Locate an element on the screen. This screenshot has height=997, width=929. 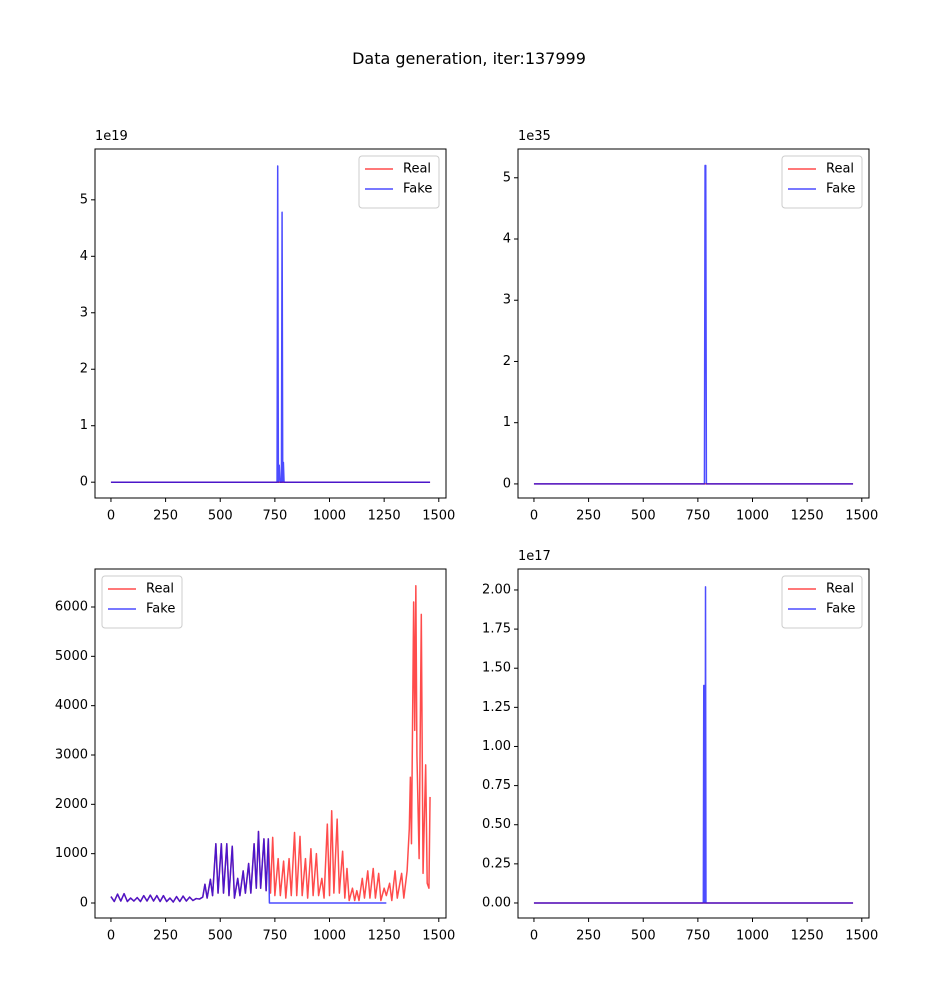
y-tick-label: 0.50 is located at coordinates (496, 824).